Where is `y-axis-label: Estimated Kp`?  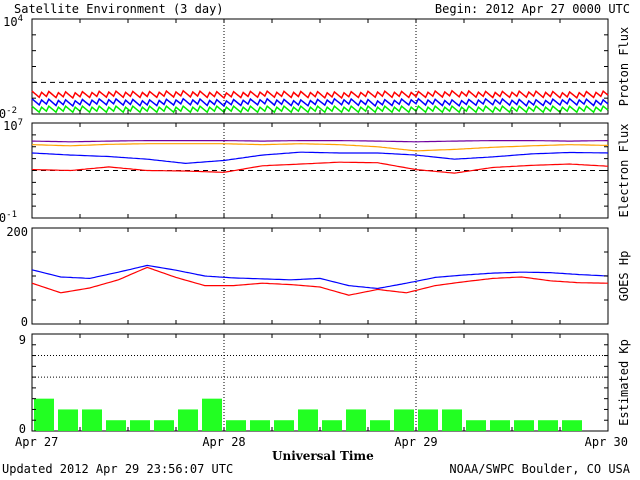 y-axis-label: Estimated Kp is located at coordinates (624, 382).